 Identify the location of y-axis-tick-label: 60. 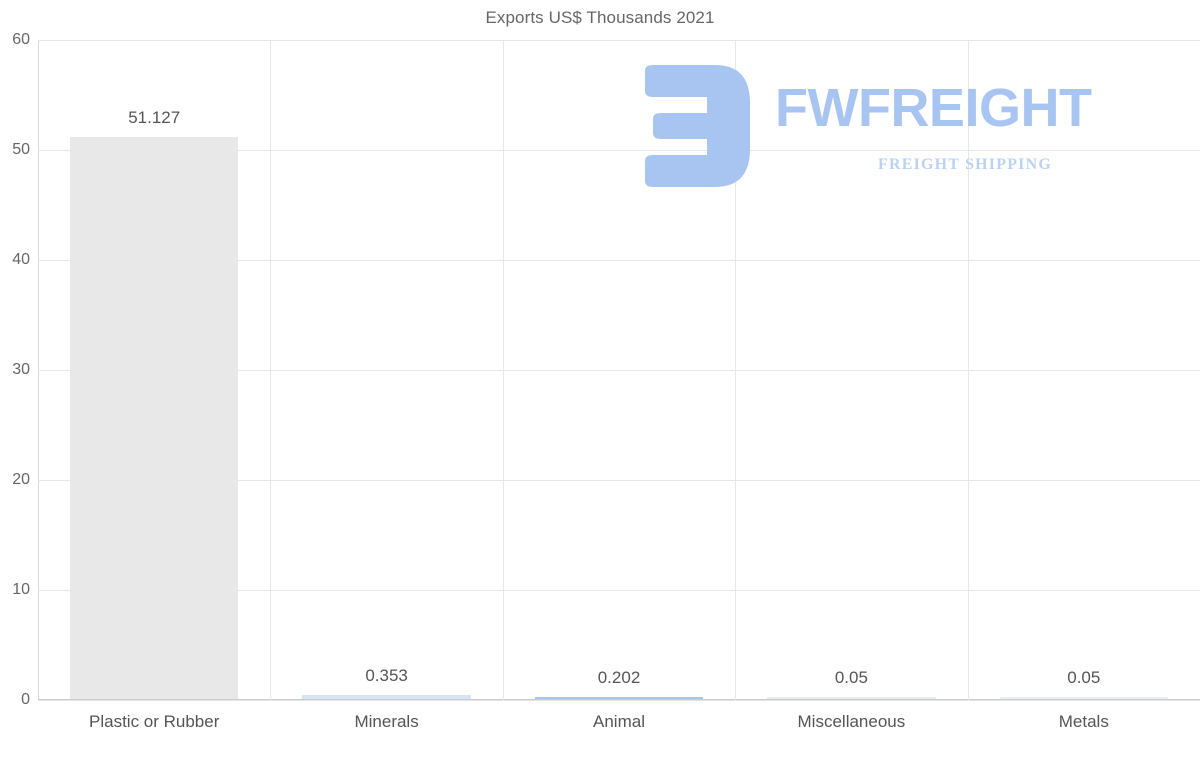
(21, 39).